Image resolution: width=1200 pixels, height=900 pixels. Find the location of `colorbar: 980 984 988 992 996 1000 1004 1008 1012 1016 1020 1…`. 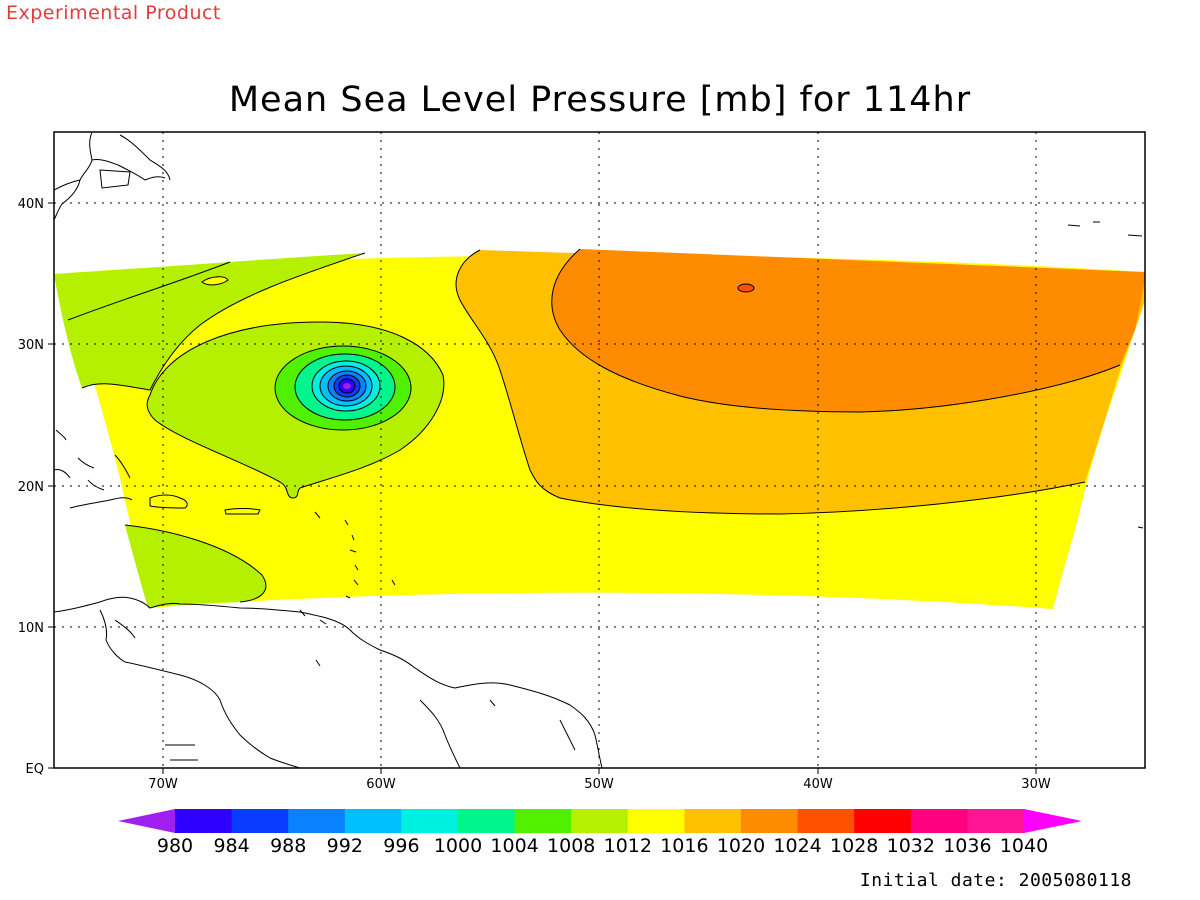

colorbar: 980 984 988 992 996 1000 1004 1008 1012 1016 1020 1… is located at coordinates (600, 833).